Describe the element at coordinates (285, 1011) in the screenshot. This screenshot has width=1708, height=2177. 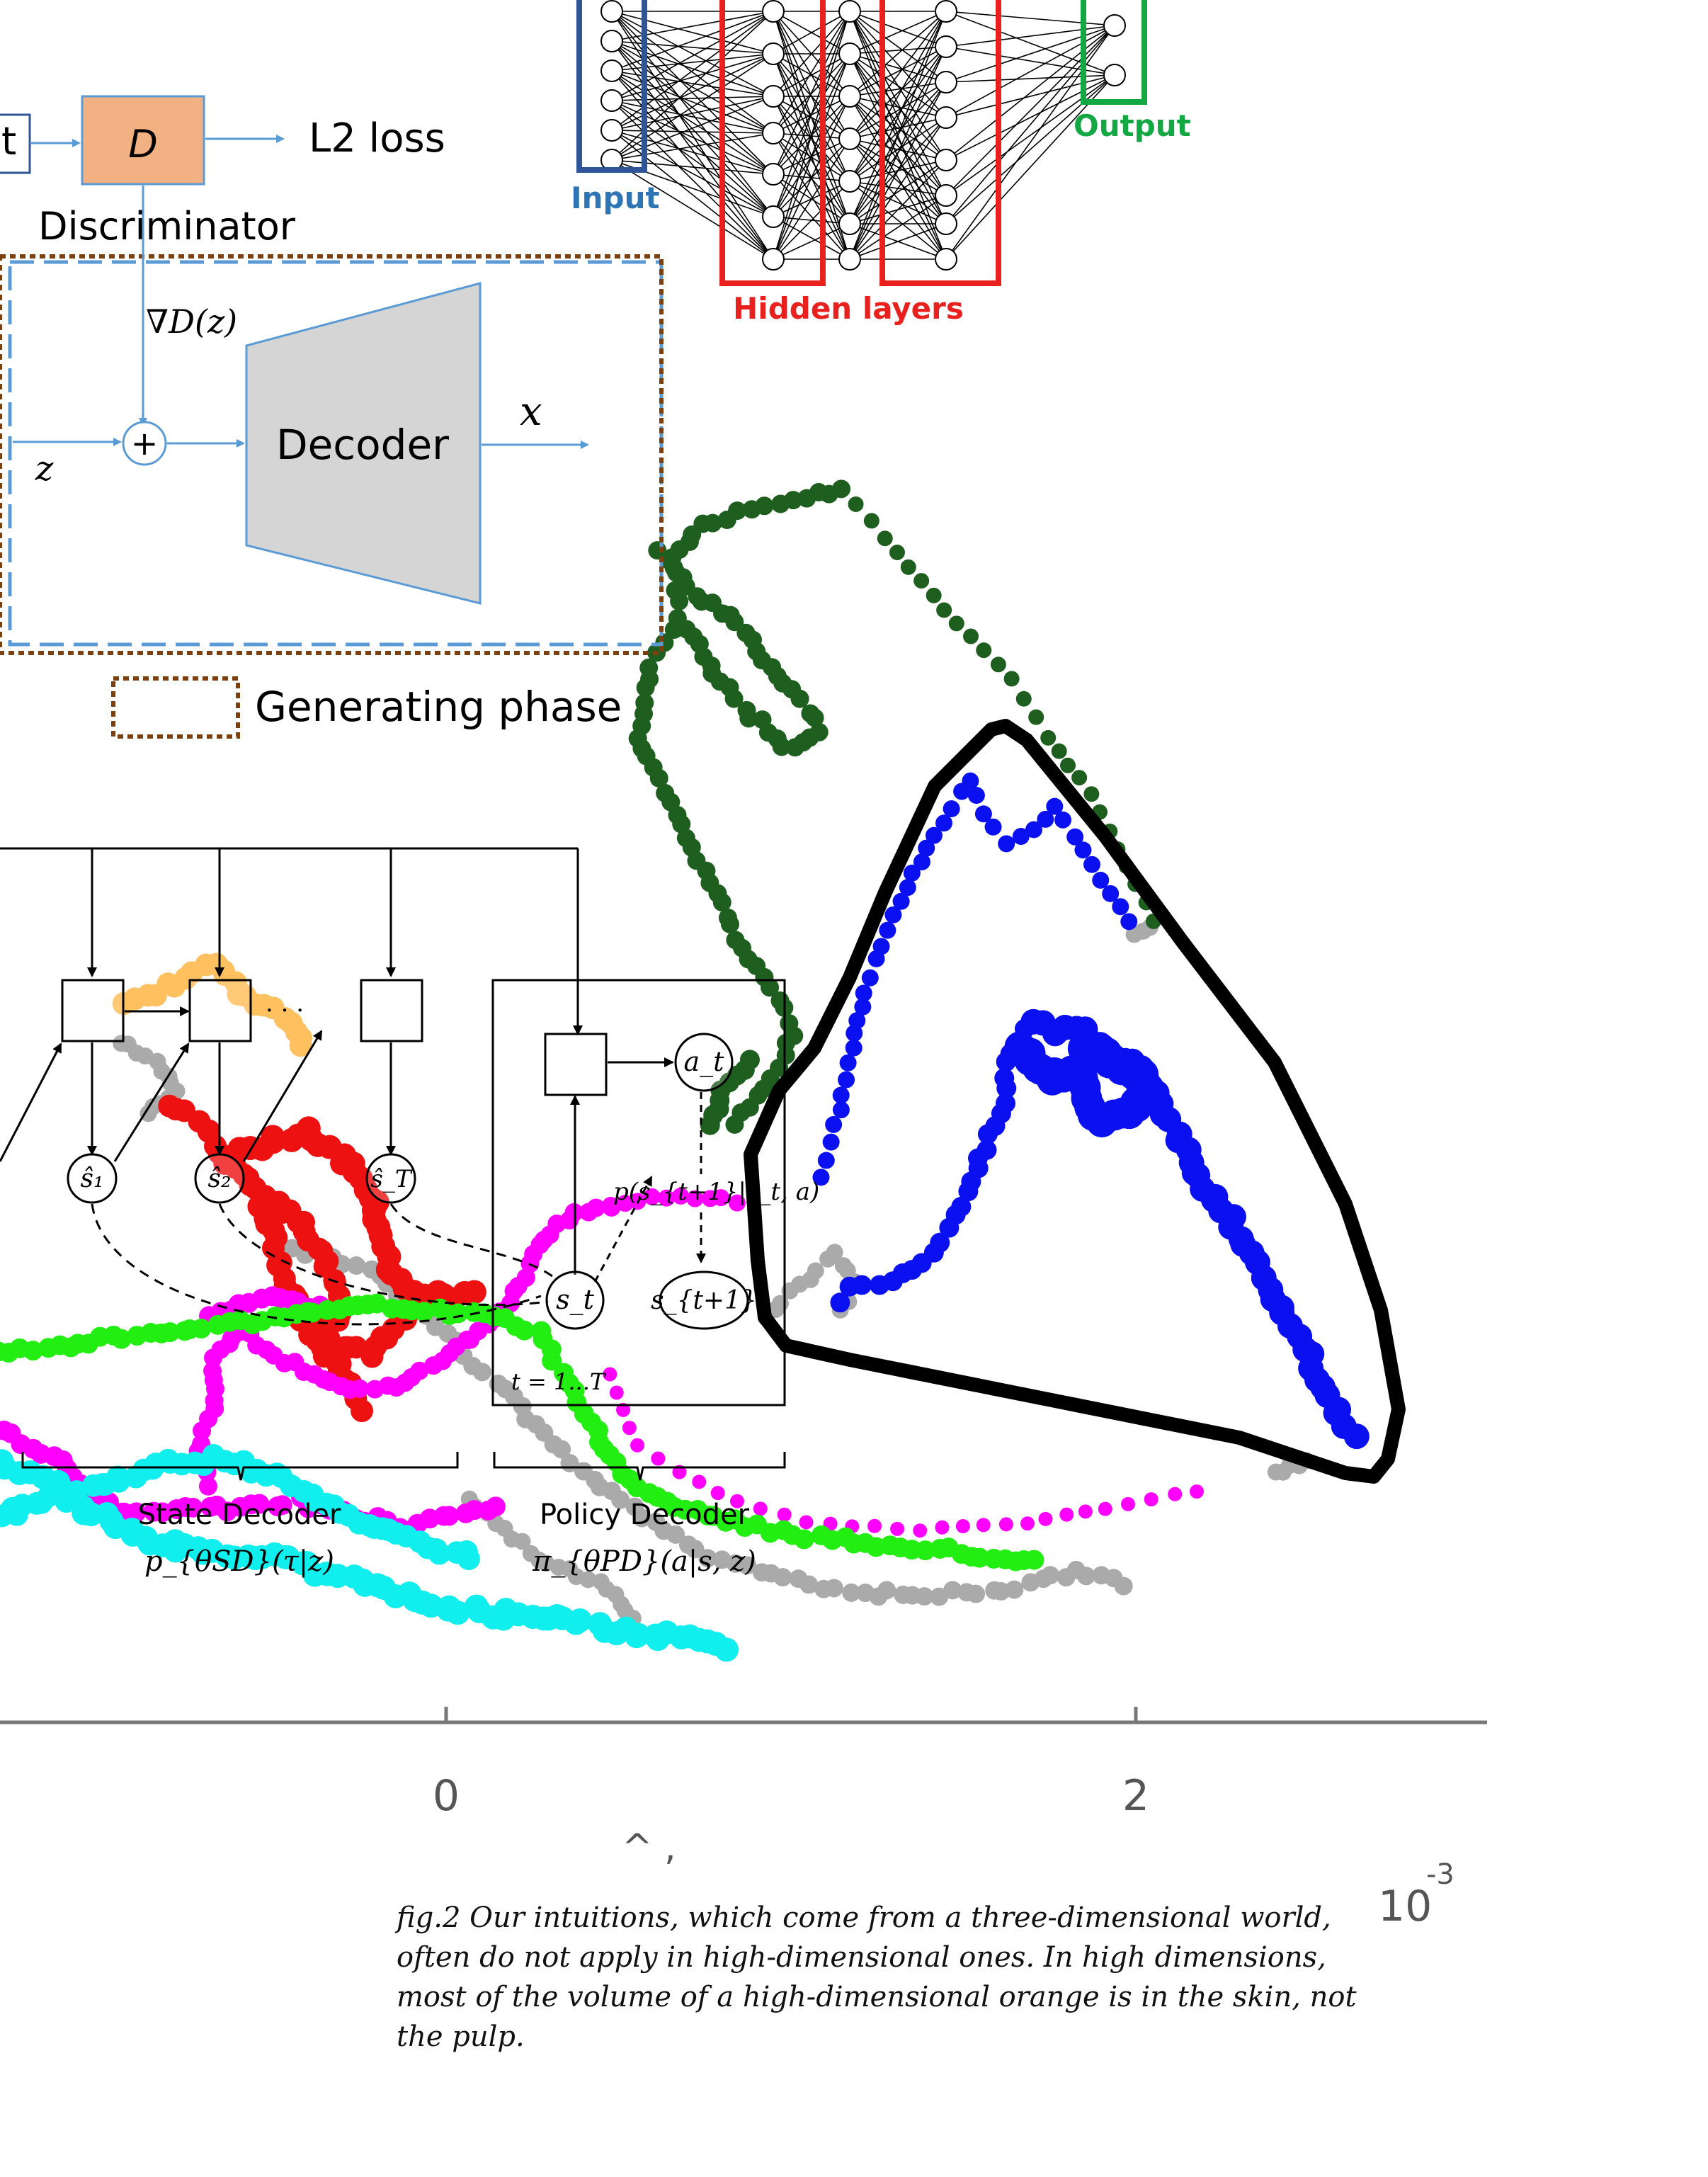
I see `ellipsis: · · ·` at that location.